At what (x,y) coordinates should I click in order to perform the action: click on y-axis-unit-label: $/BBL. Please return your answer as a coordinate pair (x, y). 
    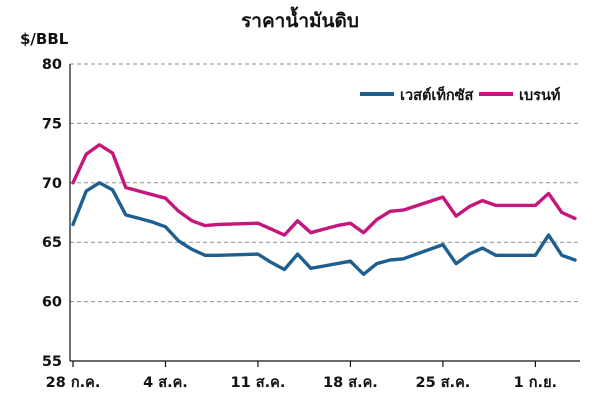
    Looking at the image, I should click on (44, 39).